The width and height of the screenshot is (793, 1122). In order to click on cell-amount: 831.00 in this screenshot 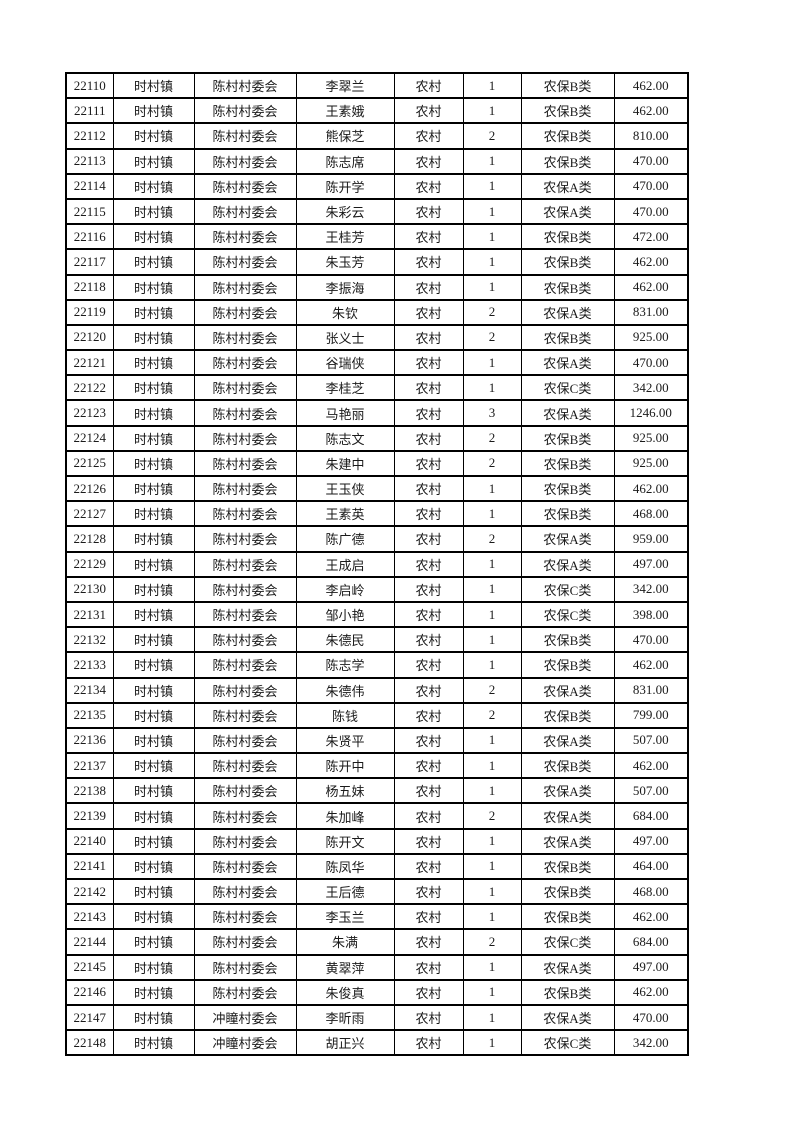, I will do `click(651, 312)`.